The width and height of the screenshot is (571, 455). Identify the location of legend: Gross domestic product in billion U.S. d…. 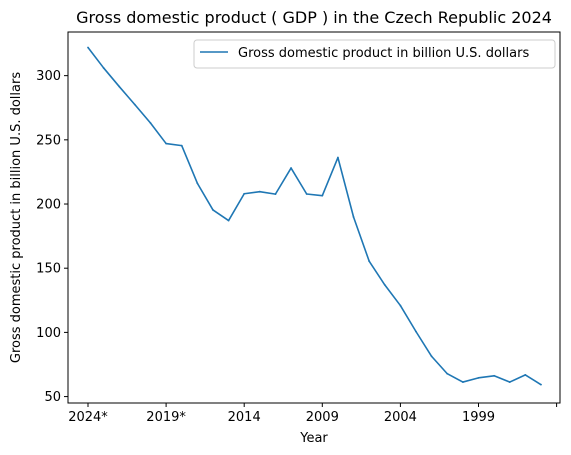
(374, 54).